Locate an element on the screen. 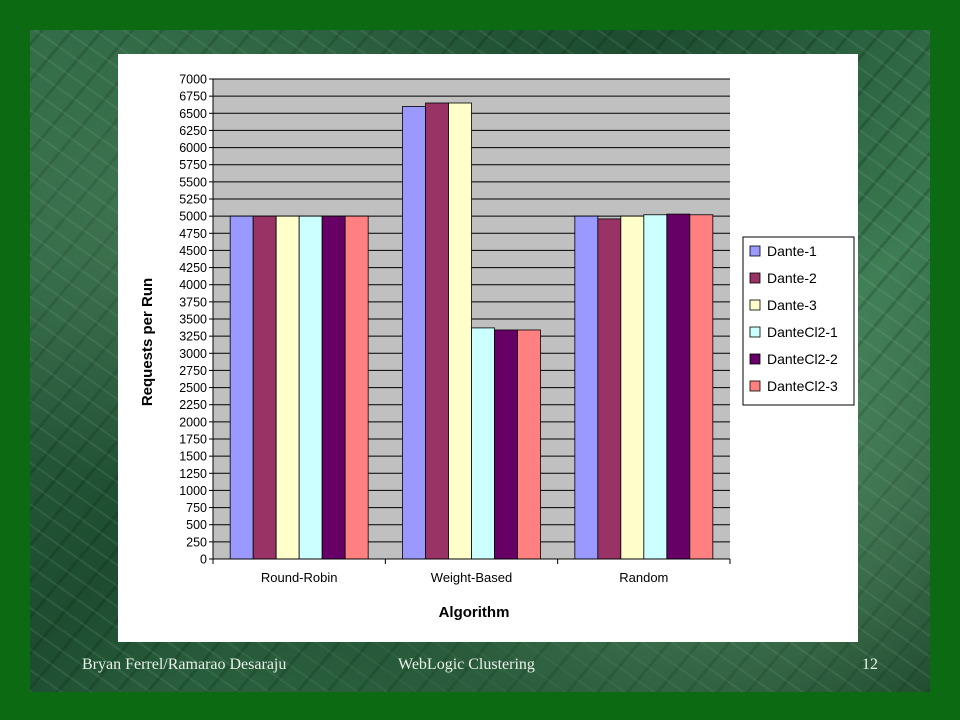 This screenshot has width=960, height=720. y-tick-label: 4750 is located at coordinates (193, 234).